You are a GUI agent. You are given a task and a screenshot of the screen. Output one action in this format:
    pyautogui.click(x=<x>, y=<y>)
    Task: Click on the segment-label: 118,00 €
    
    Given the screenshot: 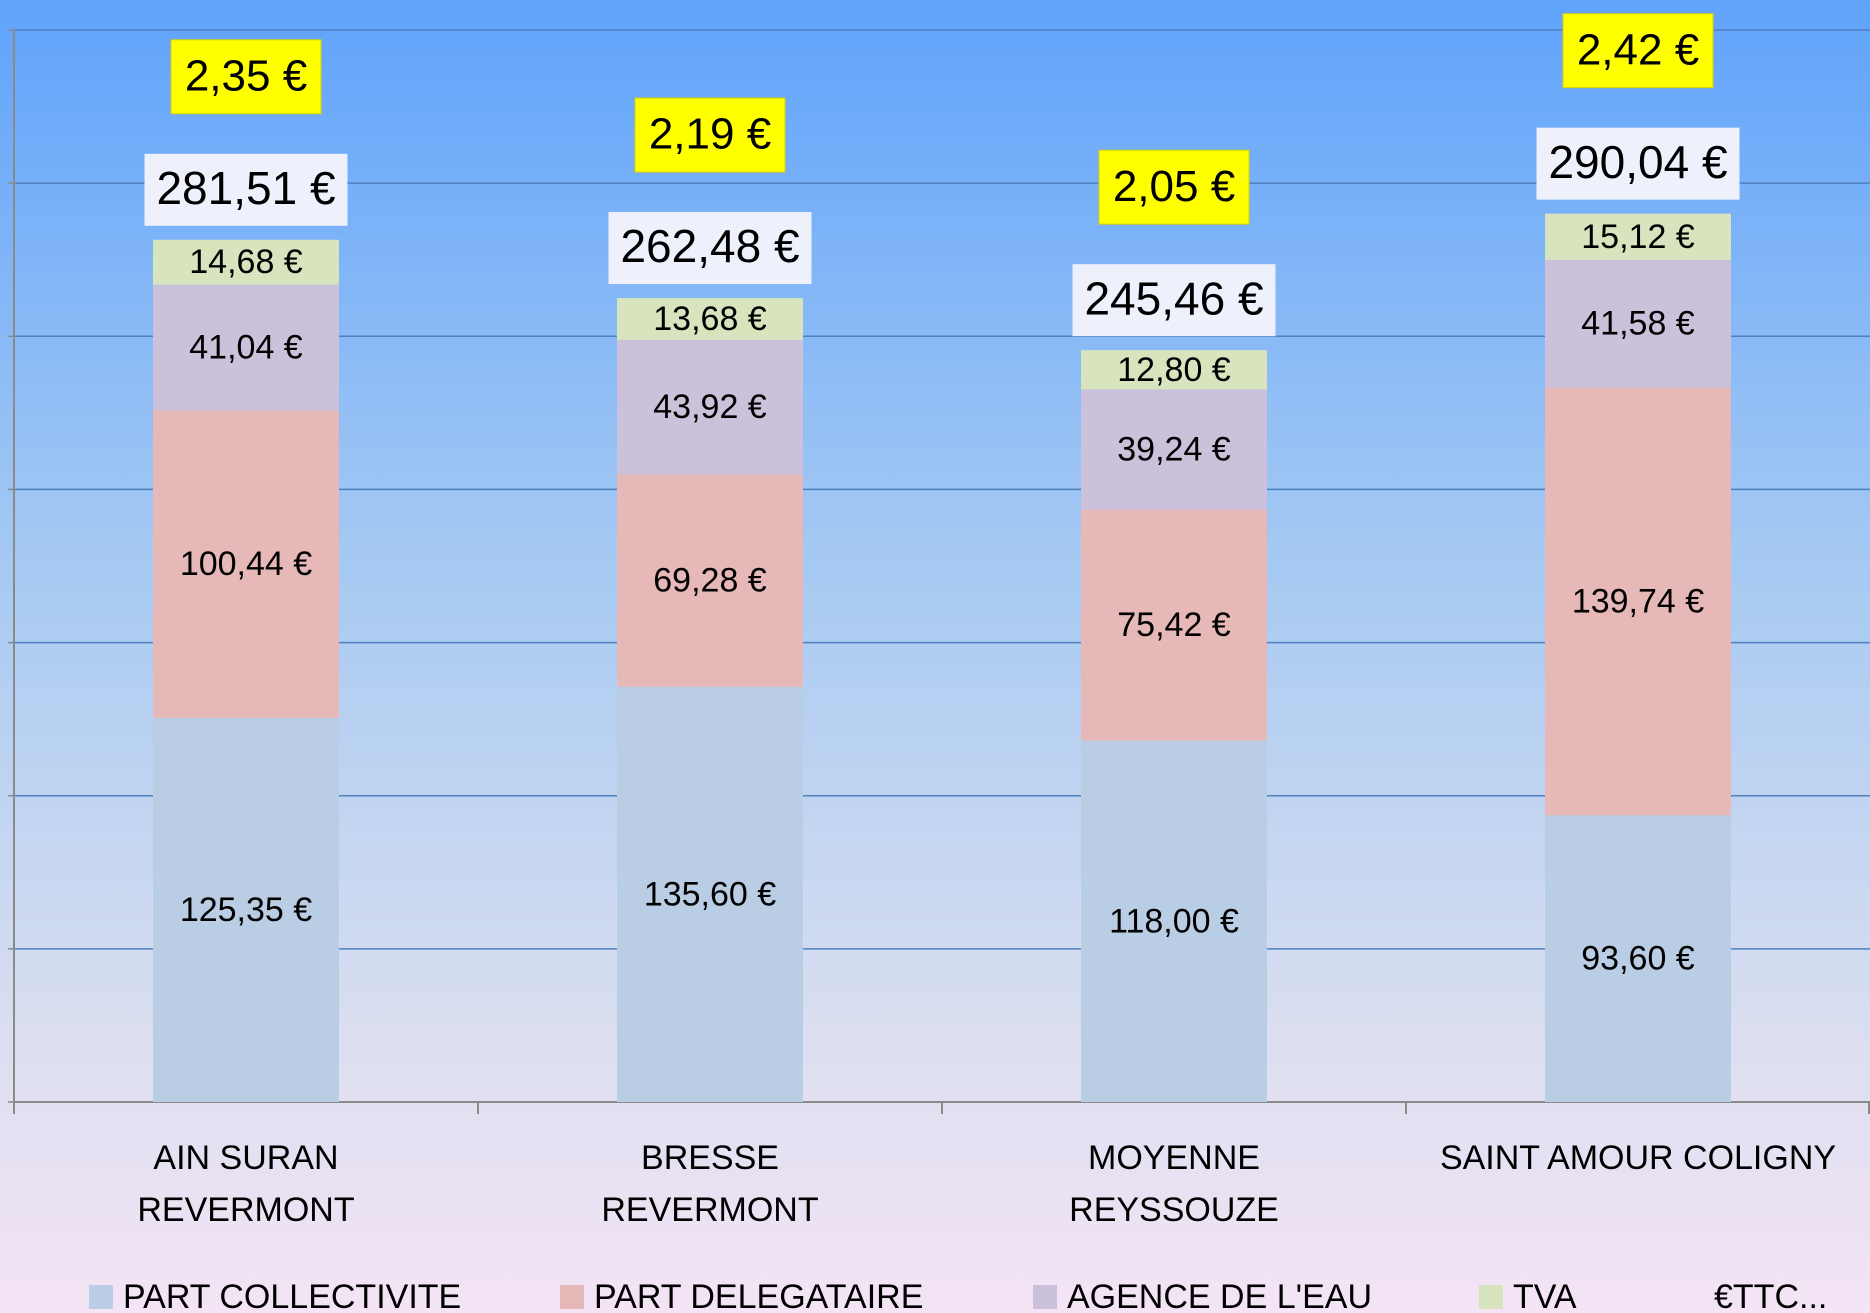 What is the action you would take?
    pyautogui.click(x=1174, y=921)
    